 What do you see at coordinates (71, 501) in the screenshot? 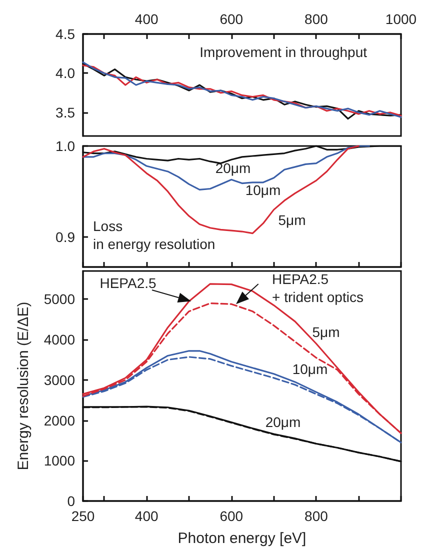
I see `y-tick-label: 0` at bounding box center [71, 501].